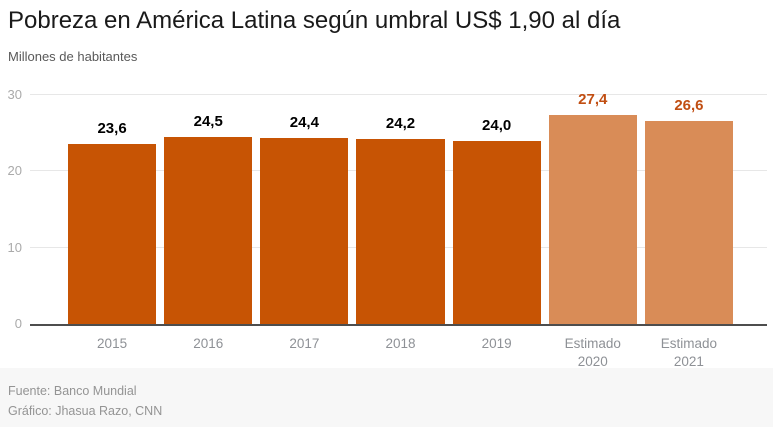 The image size is (773, 427). I want to click on bar-group-2019: 24,0 2019, so click(496, 223).